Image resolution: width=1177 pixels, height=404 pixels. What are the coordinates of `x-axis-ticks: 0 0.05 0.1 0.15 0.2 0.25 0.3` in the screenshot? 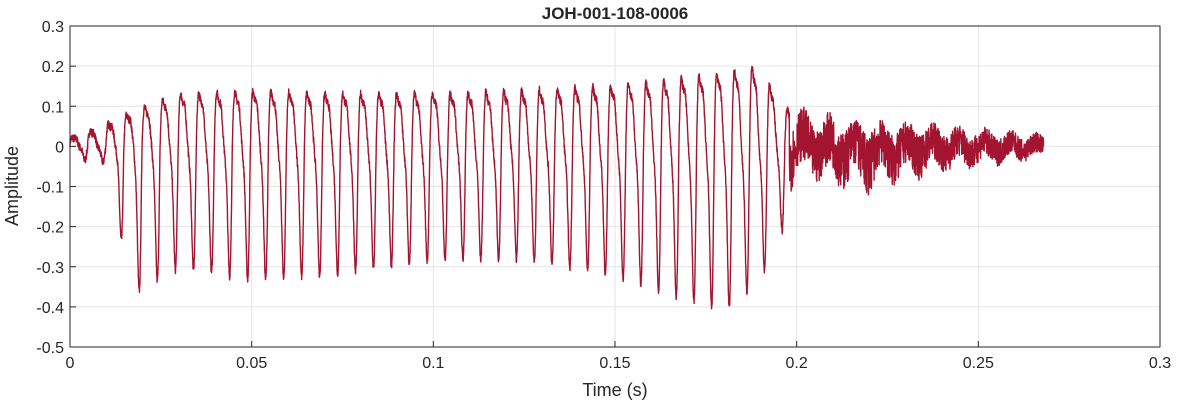 It's located at (618, 356).